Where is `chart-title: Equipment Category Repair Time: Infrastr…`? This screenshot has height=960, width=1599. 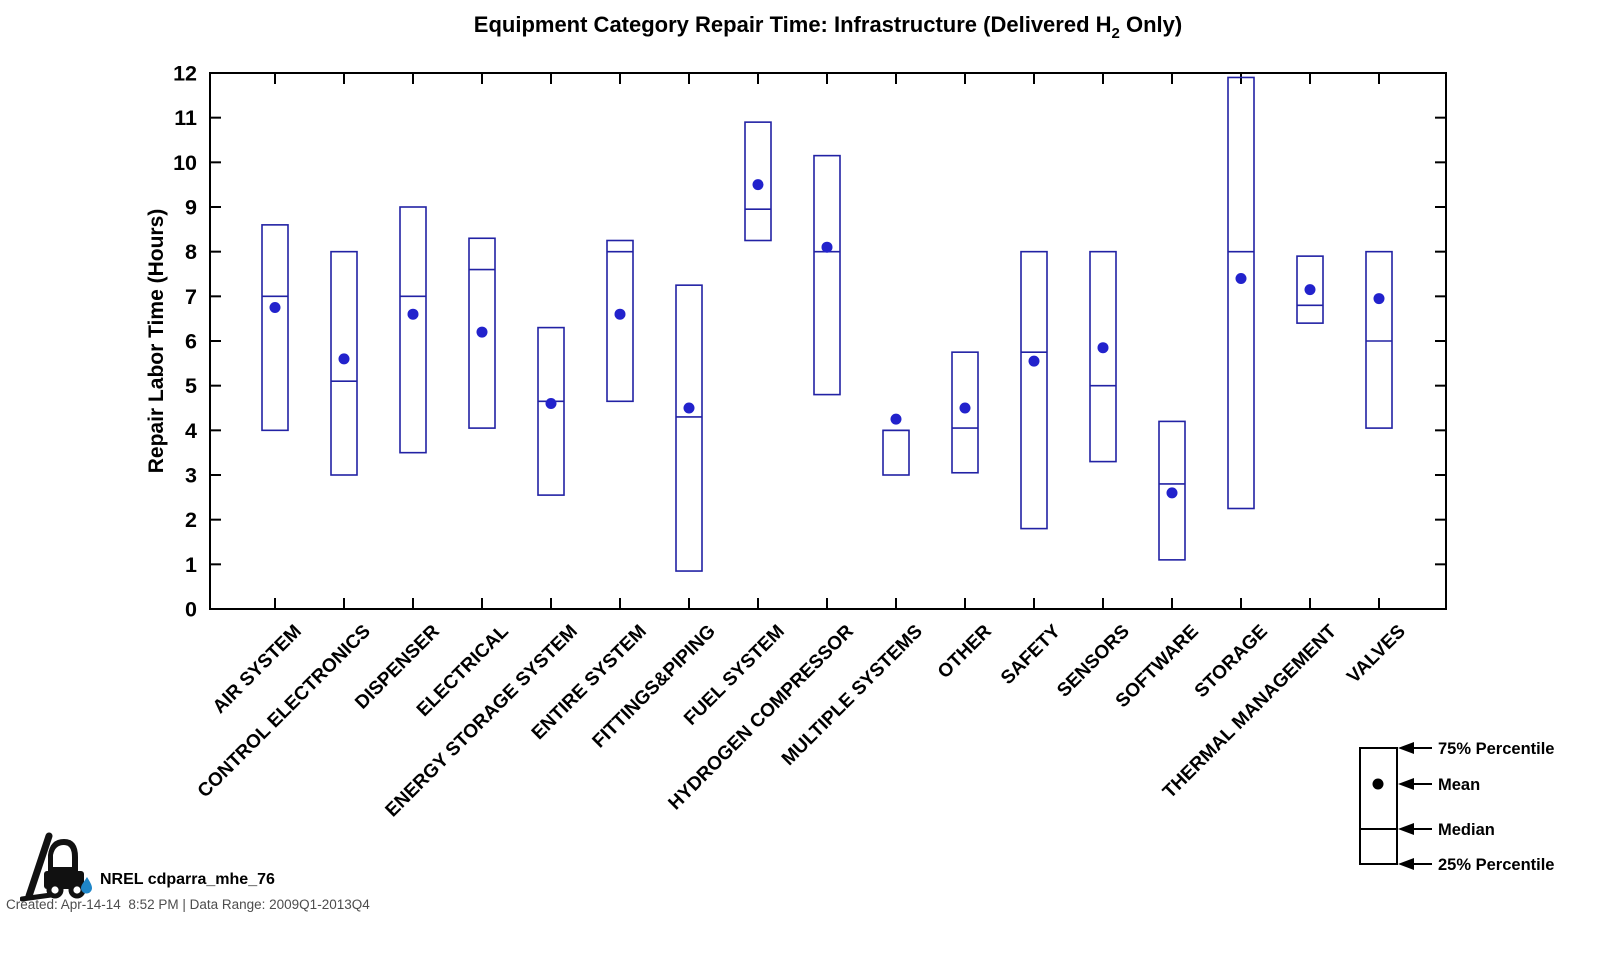 chart-title: Equipment Category Repair Time: Infrastr… is located at coordinates (828, 27).